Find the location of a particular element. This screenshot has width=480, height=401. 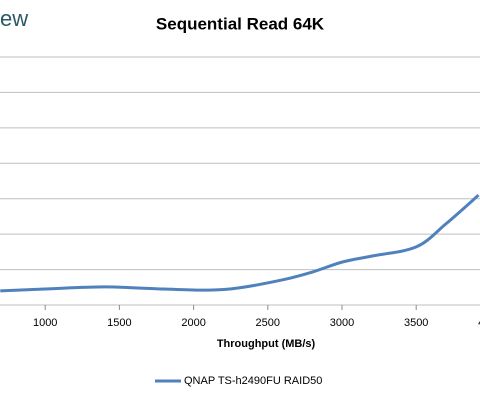

x-tick-label: 2000 is located at coordinates (193, 323).